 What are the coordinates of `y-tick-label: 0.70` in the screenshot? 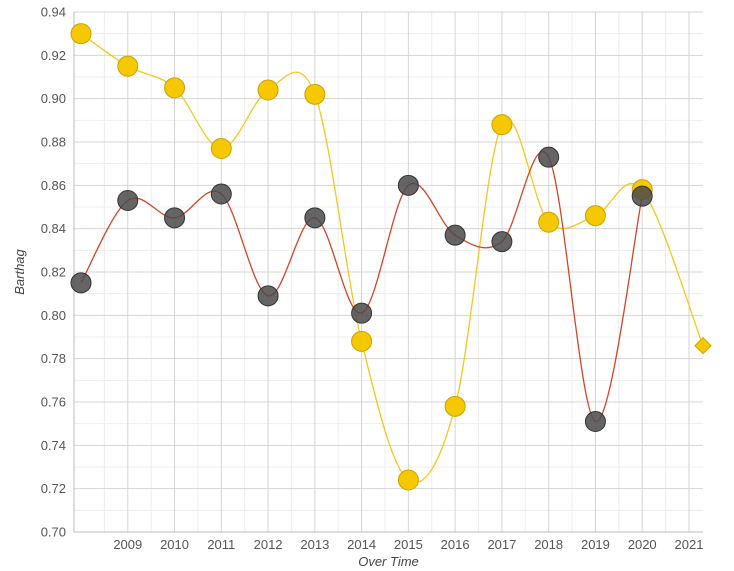 It's located at (53, 532).